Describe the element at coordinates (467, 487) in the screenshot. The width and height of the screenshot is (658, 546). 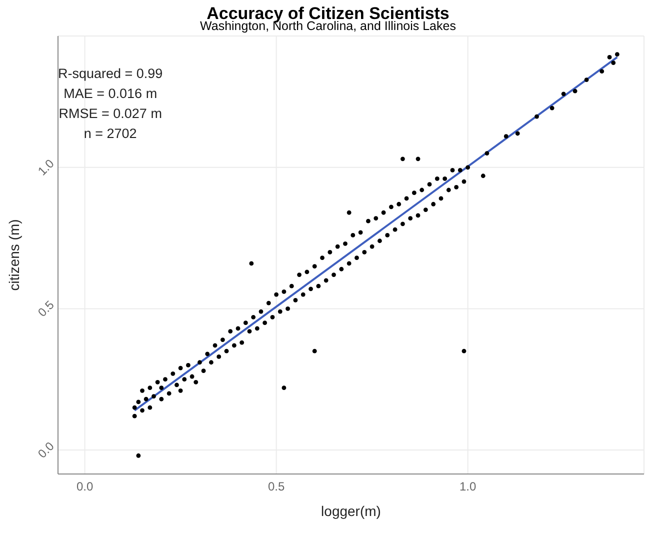
I see `x-tick-label: 1.0` at that location.